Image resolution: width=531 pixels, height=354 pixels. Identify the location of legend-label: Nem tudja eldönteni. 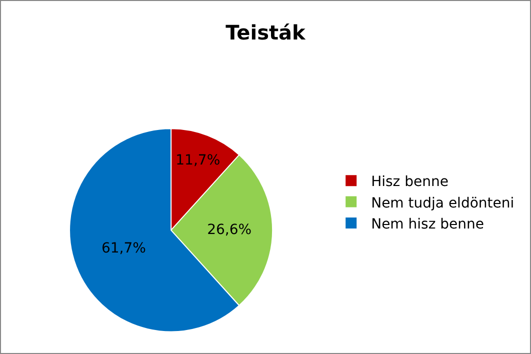
(442, 203).